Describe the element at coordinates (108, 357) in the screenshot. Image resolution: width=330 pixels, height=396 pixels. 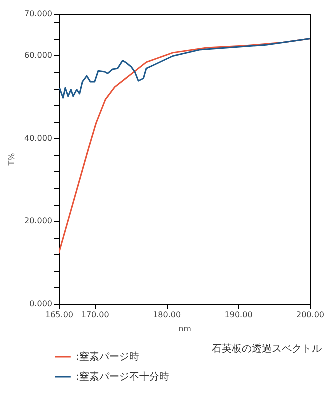
I see `legend-label: :窒素パージ時` at that location.